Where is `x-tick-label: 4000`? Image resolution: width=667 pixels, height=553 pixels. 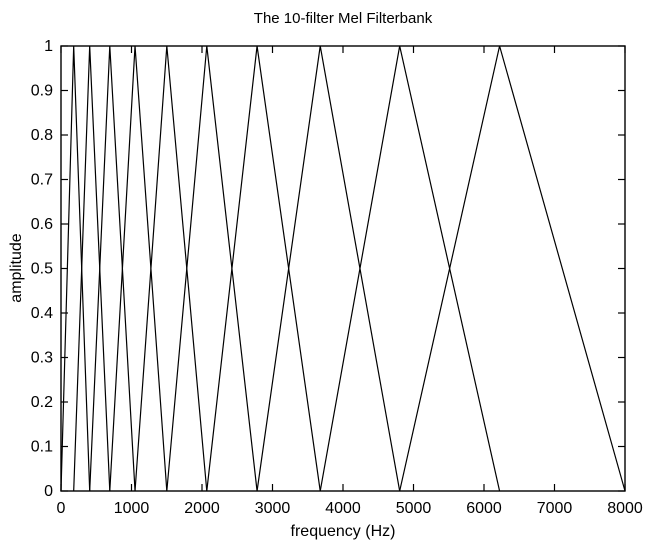 x-tick-label: 4000 is located at coordinates (343, 508).